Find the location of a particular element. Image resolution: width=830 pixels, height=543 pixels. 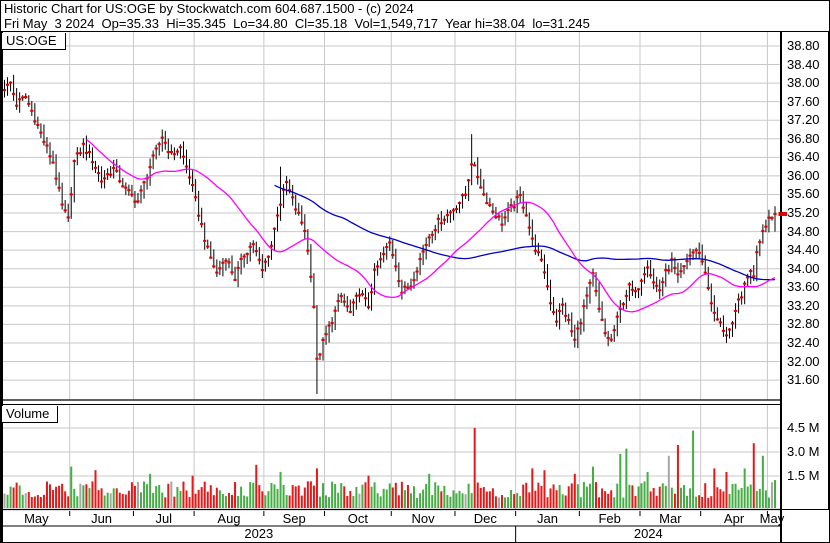

price-axis-tick-label: 34.00 is located at coordinates (803, 268).